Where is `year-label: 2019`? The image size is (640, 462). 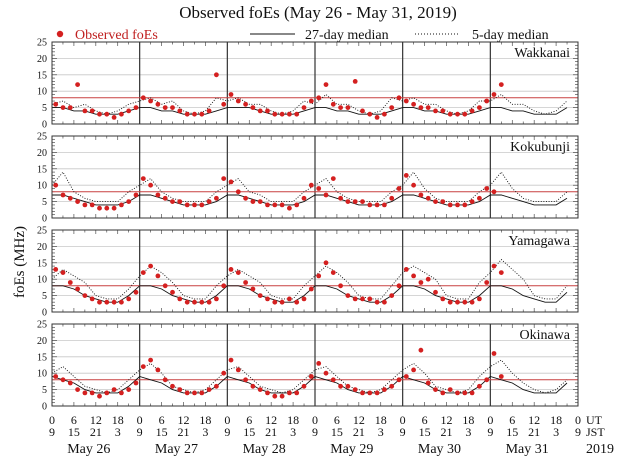
year-label: 2019 is located at coordinates (600, 449).